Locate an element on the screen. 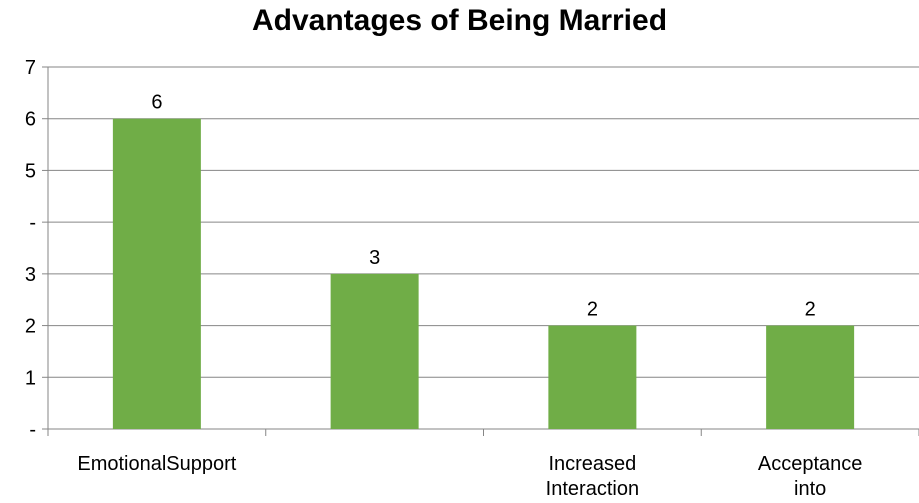  y-tick-label: 2 is located at coordinates (30, 327).